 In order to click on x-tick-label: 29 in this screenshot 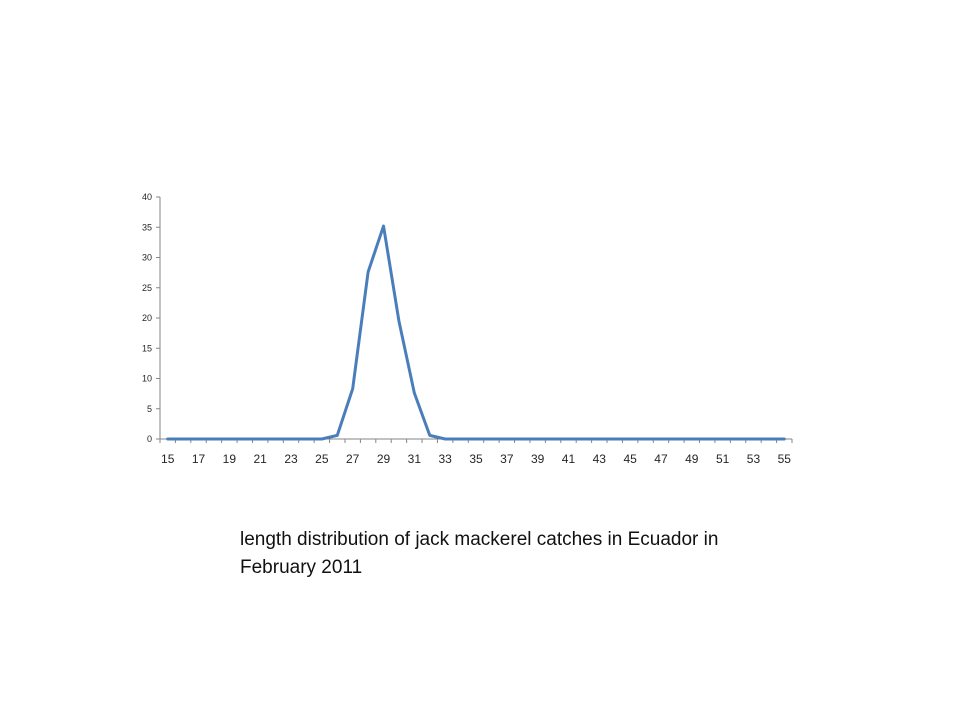, I will do `click(384, 459)`.